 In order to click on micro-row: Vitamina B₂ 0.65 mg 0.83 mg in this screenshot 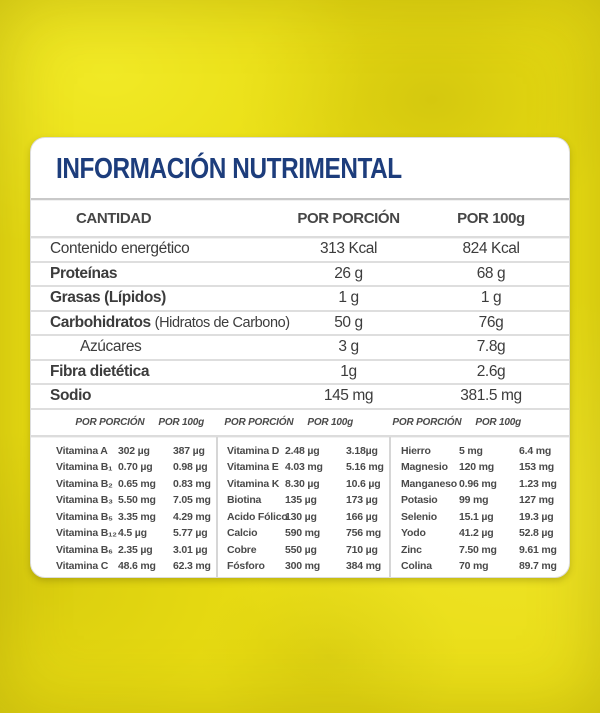, I will do `click(123, 484)`.